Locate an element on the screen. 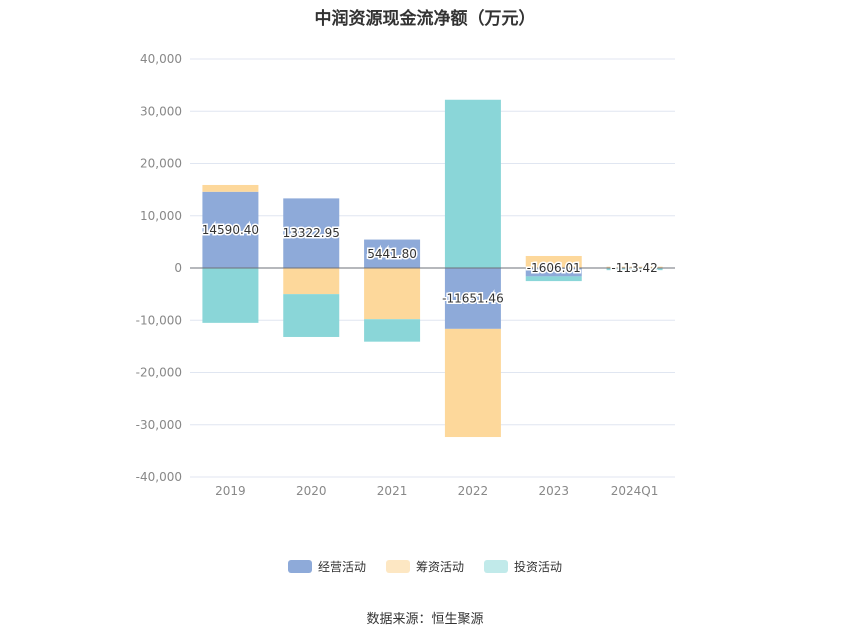  legend-swatch-investing is located at coordinates (496, 566).